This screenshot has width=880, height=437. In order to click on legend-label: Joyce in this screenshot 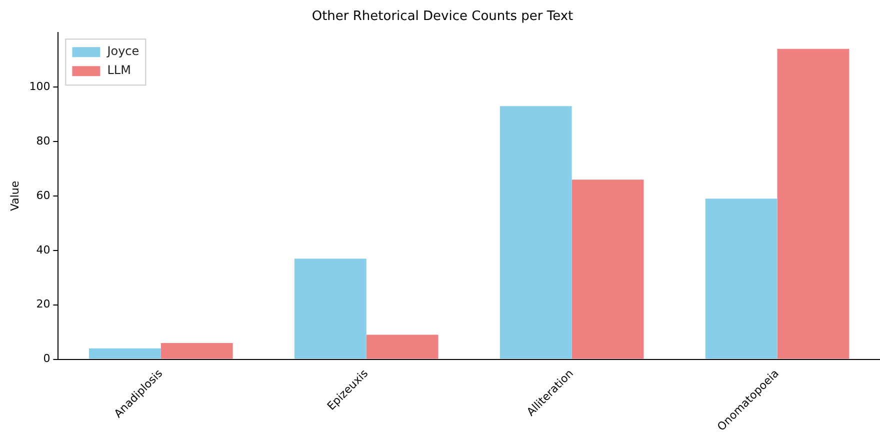, I will do `click(123, 51)`.